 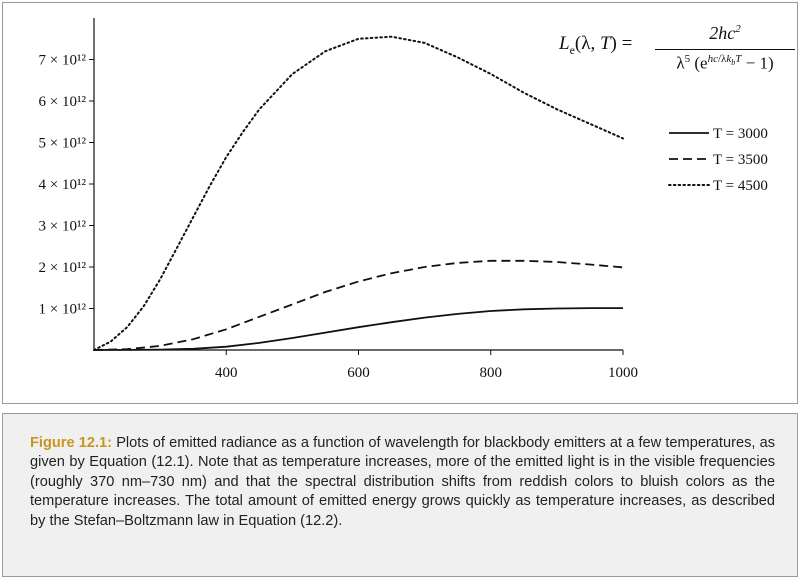 I want to click on x-tick-label: 400, so click(x=226, y=373).